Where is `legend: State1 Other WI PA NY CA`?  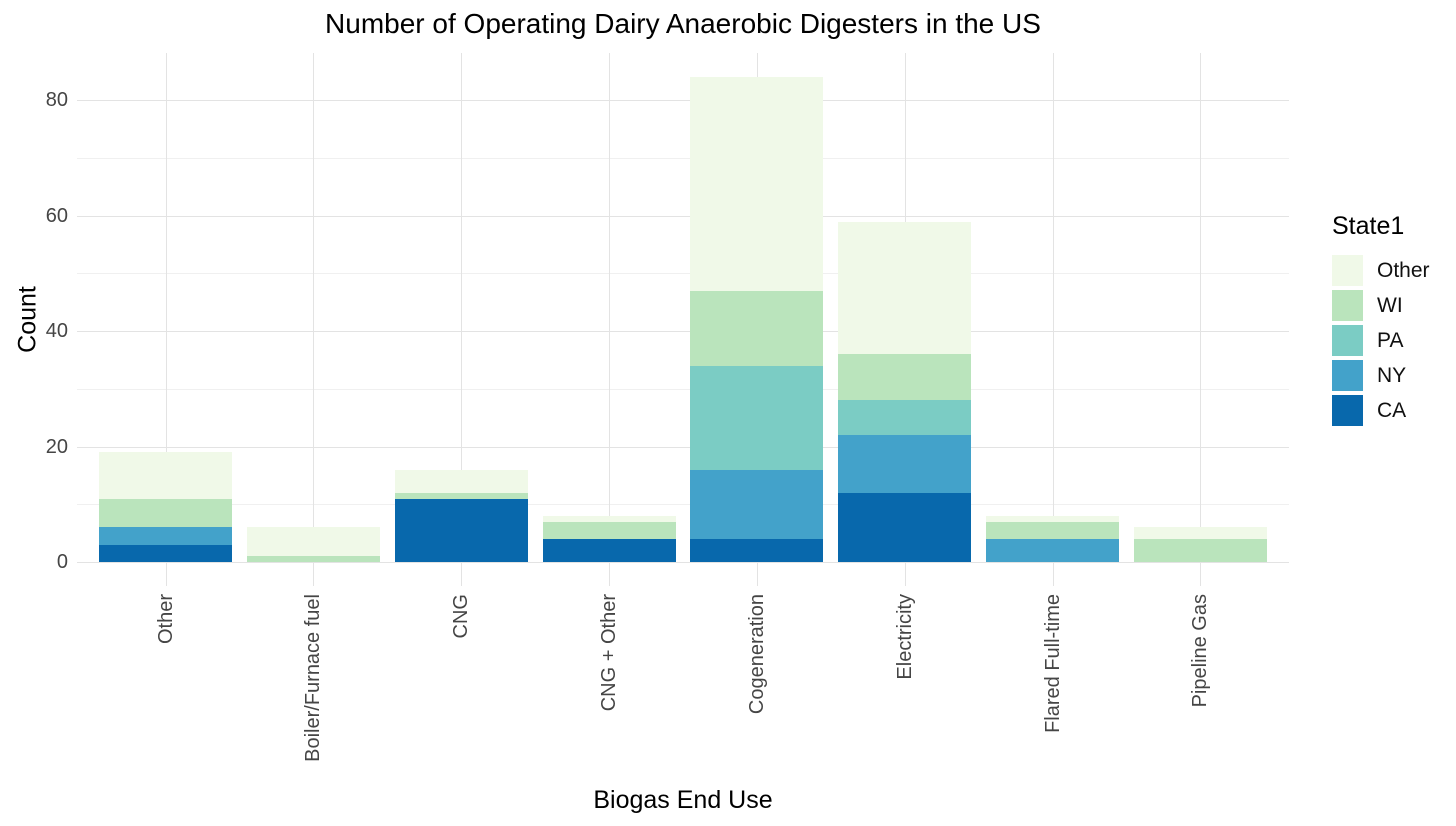 legend: State1 Other WI PA NY CA is located at coordinates (1381, 321).